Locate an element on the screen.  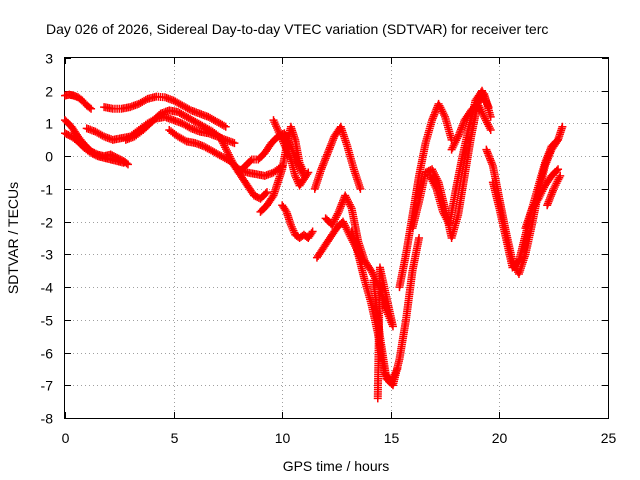
series-trace-t is located at coordinates (451, 166).